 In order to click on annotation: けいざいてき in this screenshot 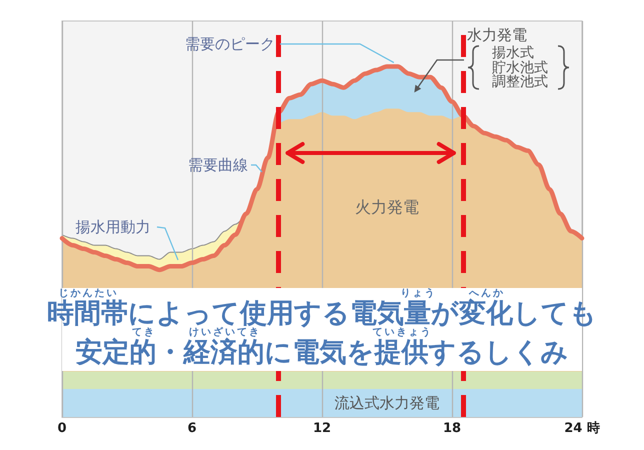, I will do `click(225, 332)`.